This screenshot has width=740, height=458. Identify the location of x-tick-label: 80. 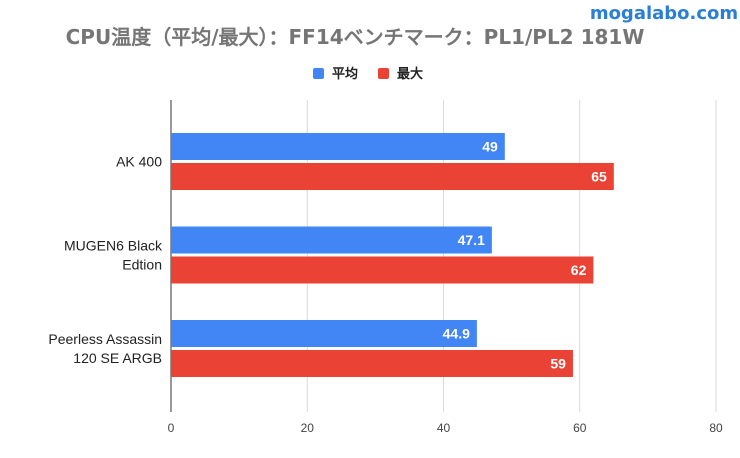
(716, 428).